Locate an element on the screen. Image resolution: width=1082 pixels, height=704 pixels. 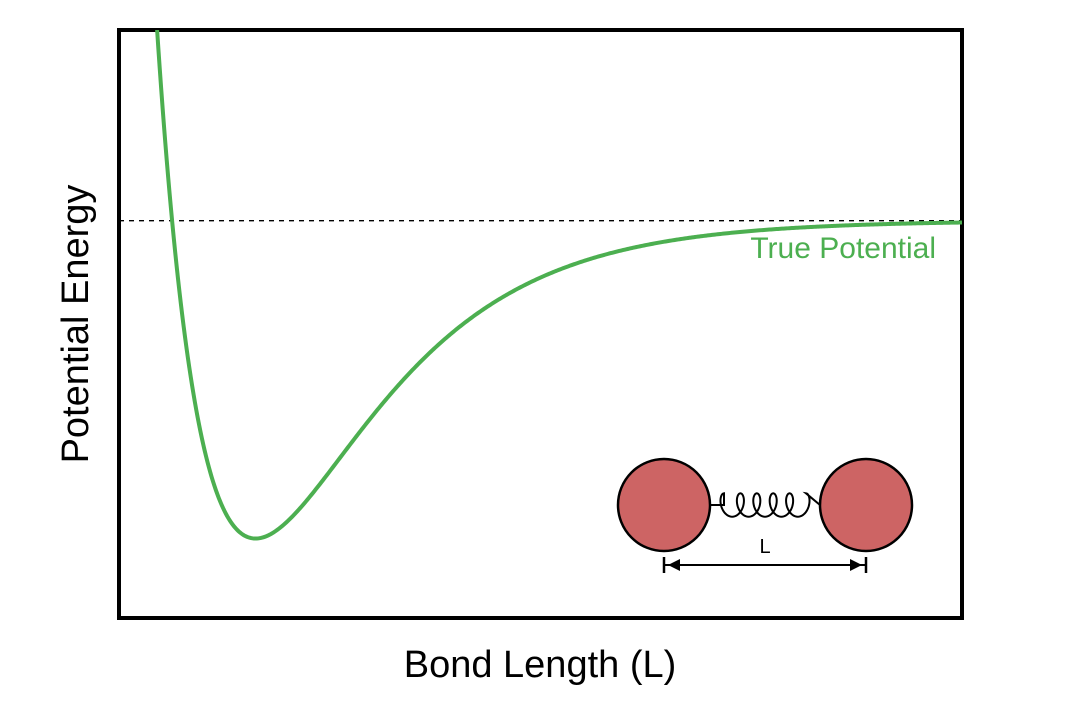
atom-left is located at coordinates (664, 505).